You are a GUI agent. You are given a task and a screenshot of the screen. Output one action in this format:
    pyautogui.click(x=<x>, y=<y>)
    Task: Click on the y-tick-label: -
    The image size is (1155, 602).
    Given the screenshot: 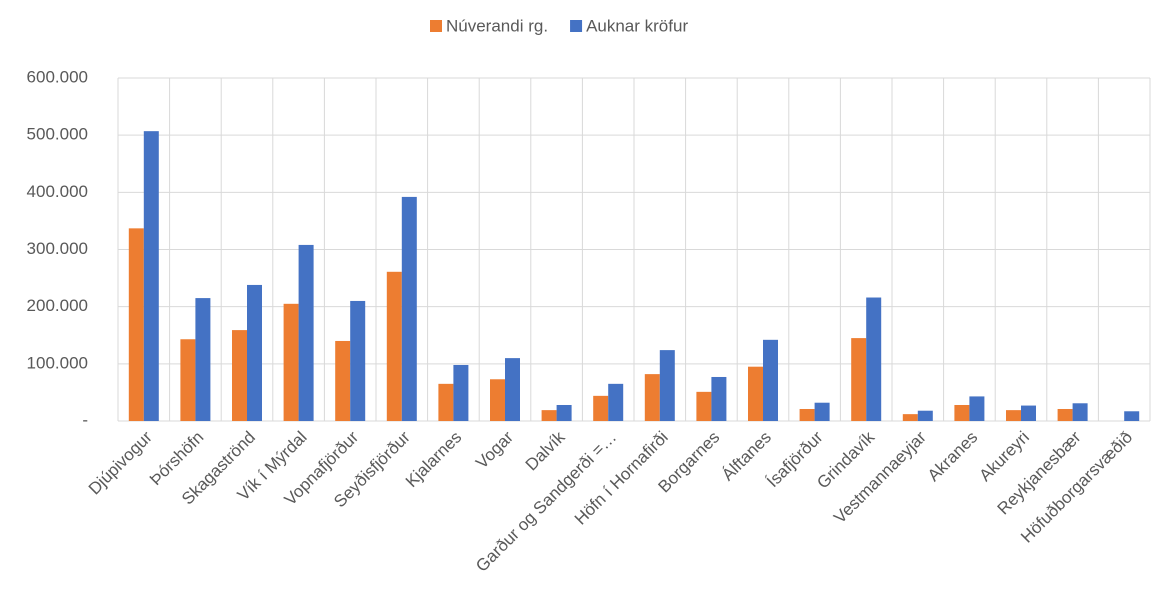 What is the action you would take?
    pyautogui.click(x=85, y=419)
    